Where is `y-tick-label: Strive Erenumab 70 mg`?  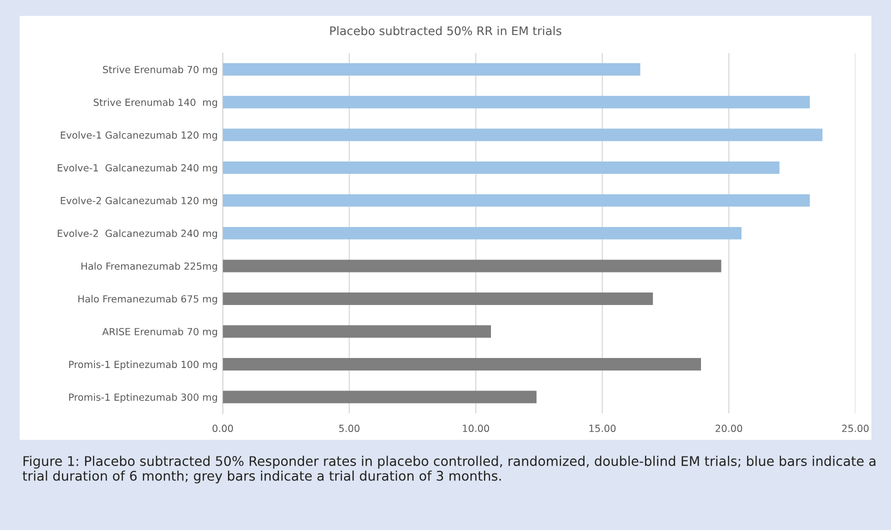
y-tick-label: Strive Erenumab 70 mg is located at coordinates (160, 71).